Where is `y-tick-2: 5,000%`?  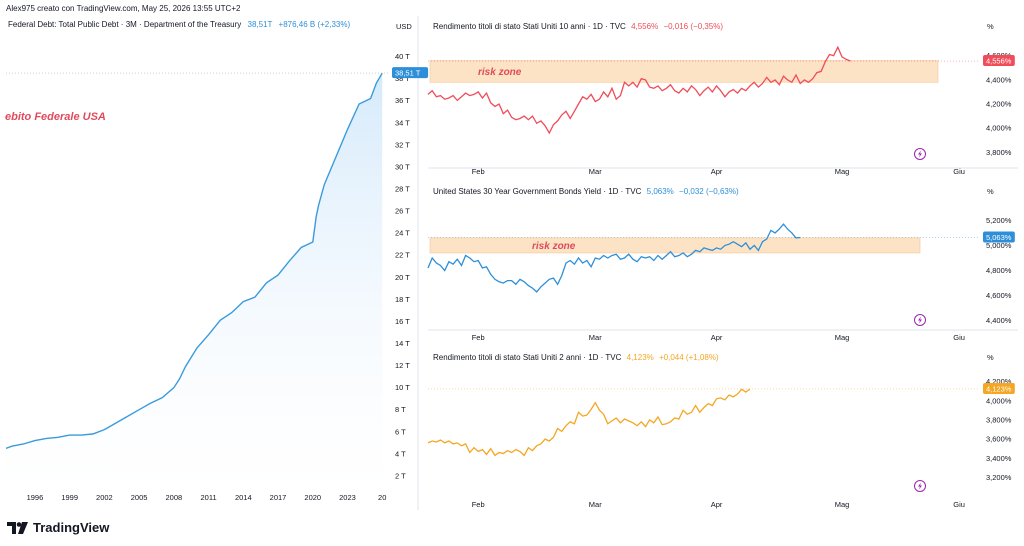
y-tick-2: 5,000% is located at coordinates (999, 245).